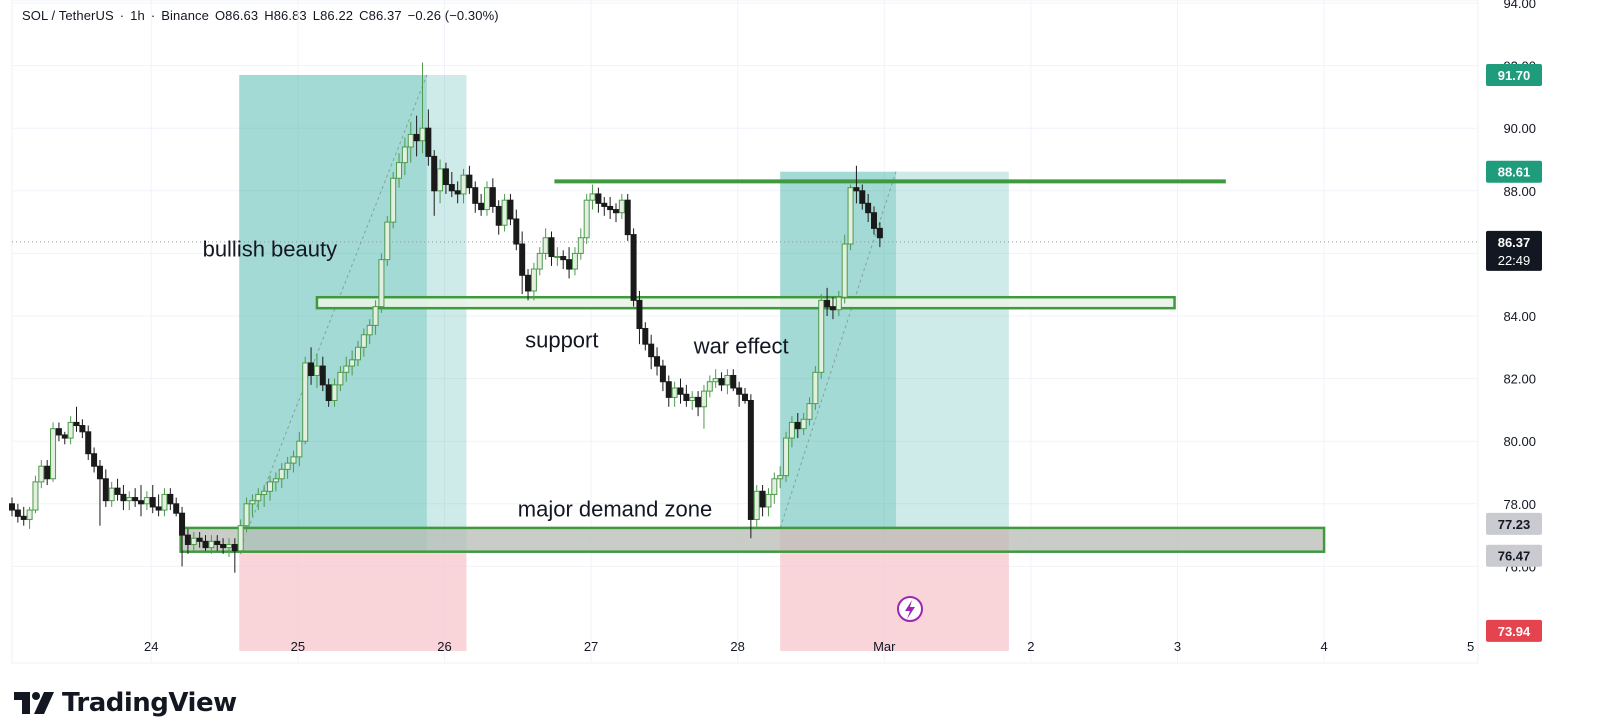  What do you see at coordinates (380, 15) in the screenshot?
I see `ohlc-close: C86.37` at bounding box center [380, 15].